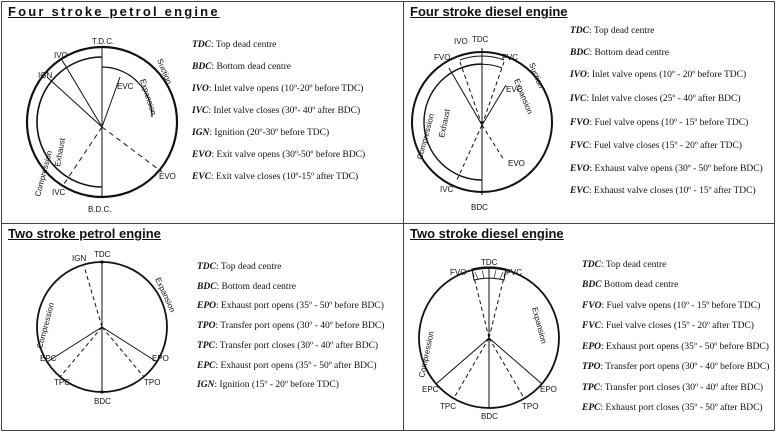  Describe the element at coordinates (268, 385) in the screenshot. I see `legend-item: IGN: Ignition (15º - 20º before TDC)` at that location.